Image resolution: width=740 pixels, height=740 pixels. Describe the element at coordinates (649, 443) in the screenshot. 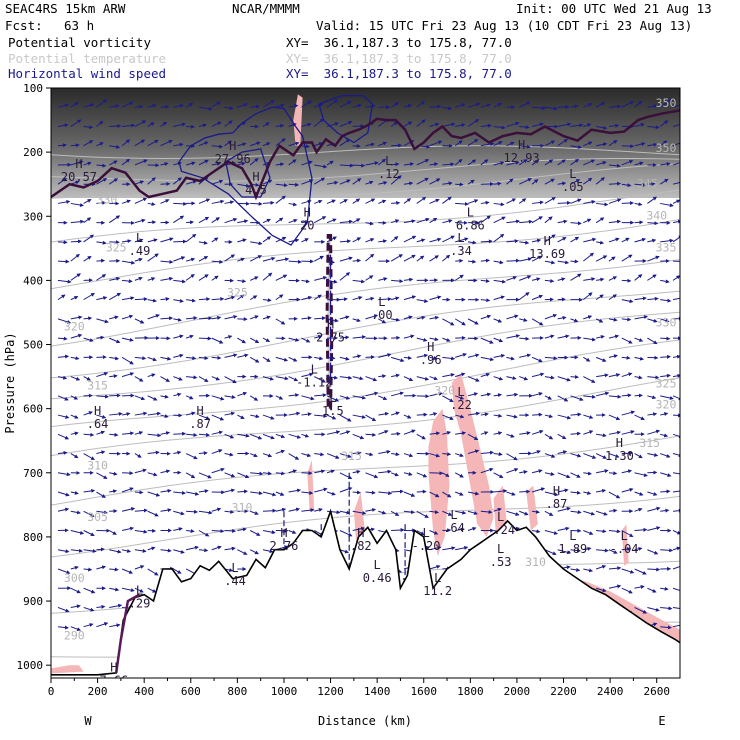

I see `theta-label: 315` at that location.